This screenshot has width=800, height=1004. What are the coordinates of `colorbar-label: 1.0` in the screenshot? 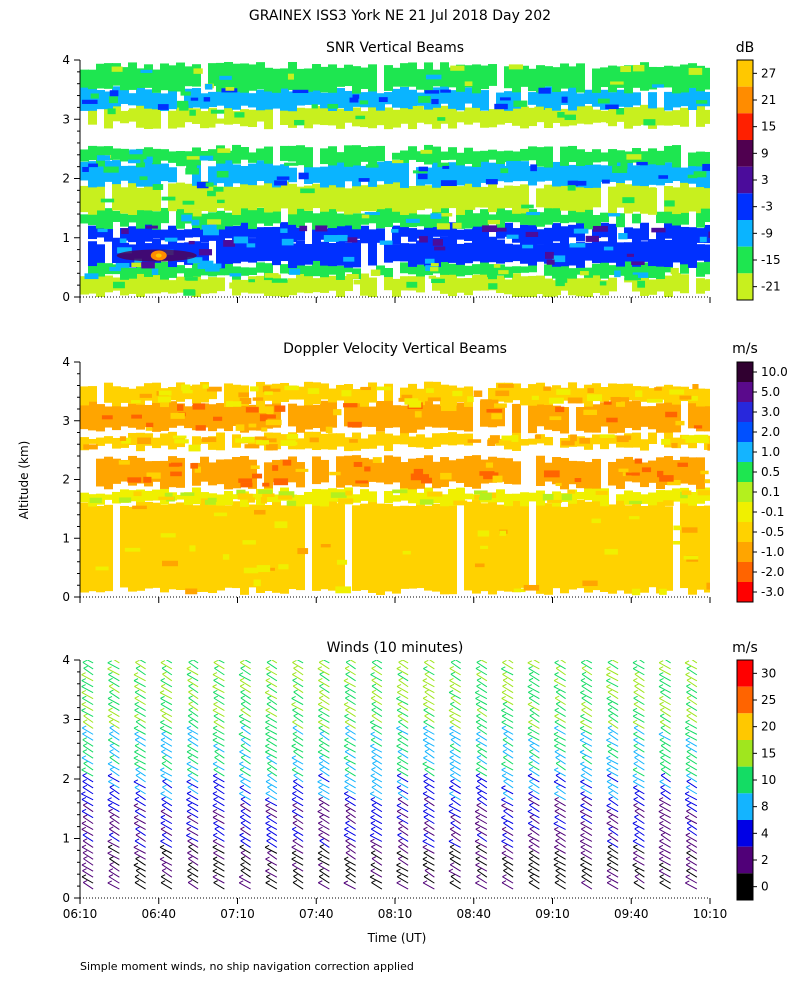 It's located at (770, 452).